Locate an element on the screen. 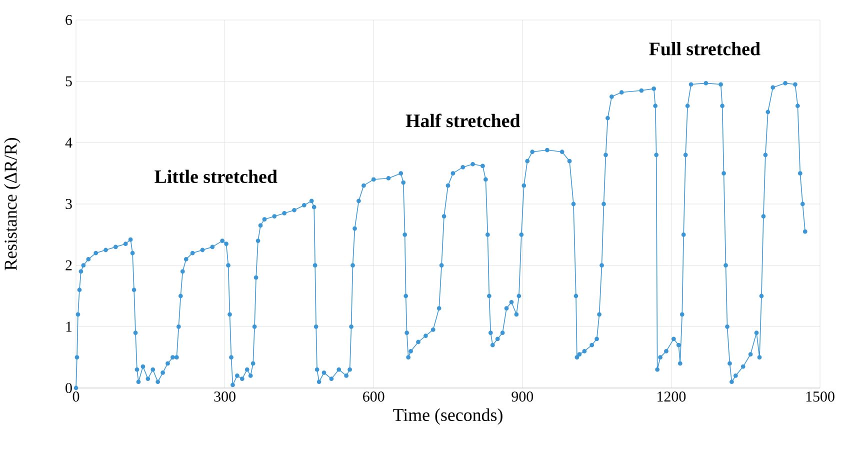 This screenshot has height=454, width=845. y-tick-label: 3 is located at coordinates (69, 204).